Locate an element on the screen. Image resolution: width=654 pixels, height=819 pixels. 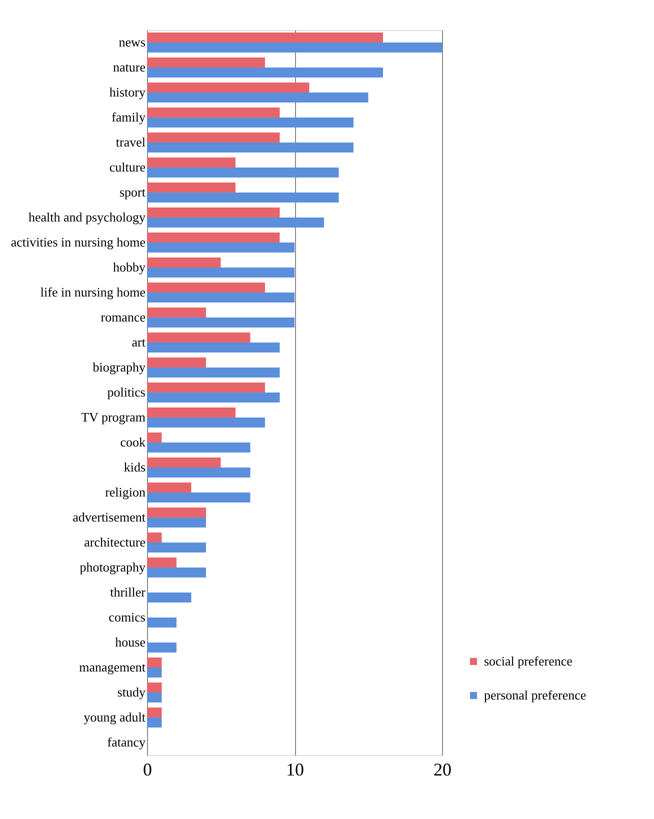
y-tick-label: culture is located at coordinates (127, 167).